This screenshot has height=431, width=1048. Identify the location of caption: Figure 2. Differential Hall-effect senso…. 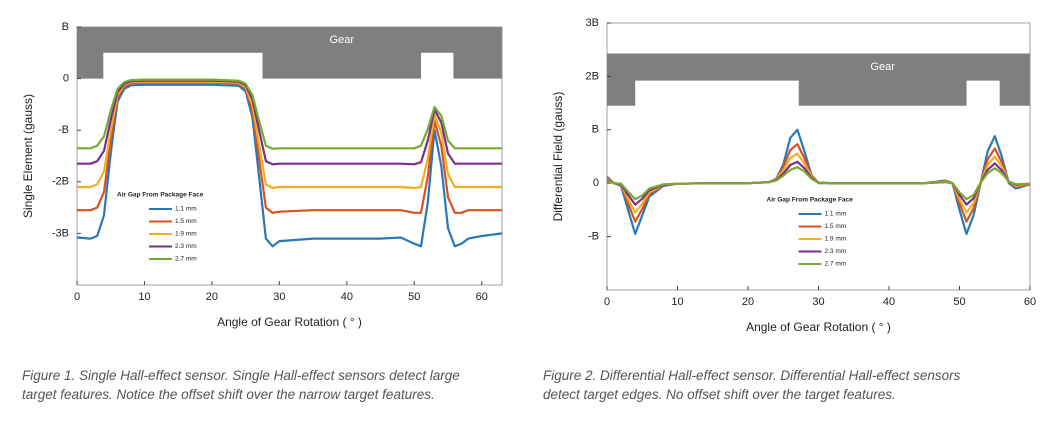
(752, 385).